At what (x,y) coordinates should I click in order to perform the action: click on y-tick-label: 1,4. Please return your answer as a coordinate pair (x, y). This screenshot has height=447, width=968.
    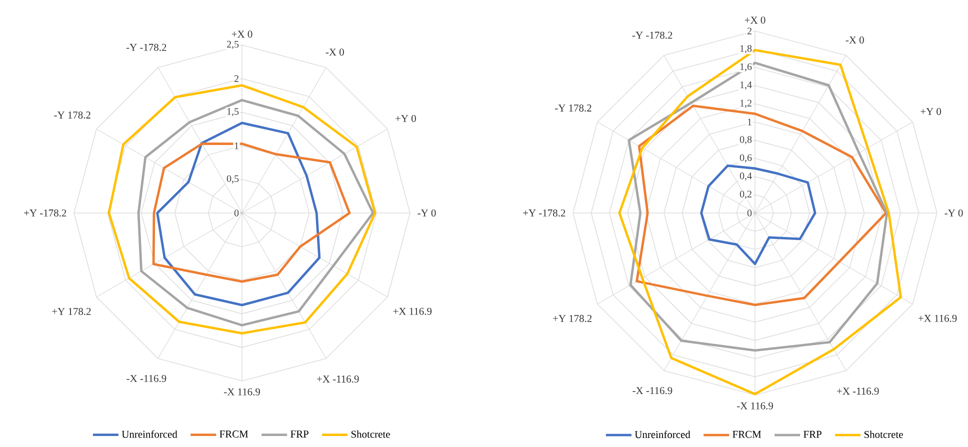
    Looking at the image, I should click on (746, 86).